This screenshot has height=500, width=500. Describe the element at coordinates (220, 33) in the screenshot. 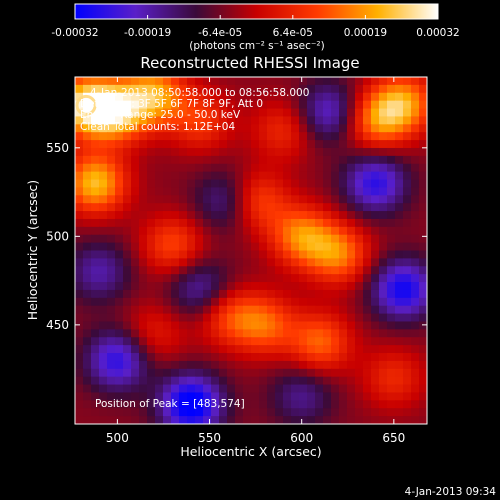

I see `colorbar-tick-label: -6.4e-05` at that location.